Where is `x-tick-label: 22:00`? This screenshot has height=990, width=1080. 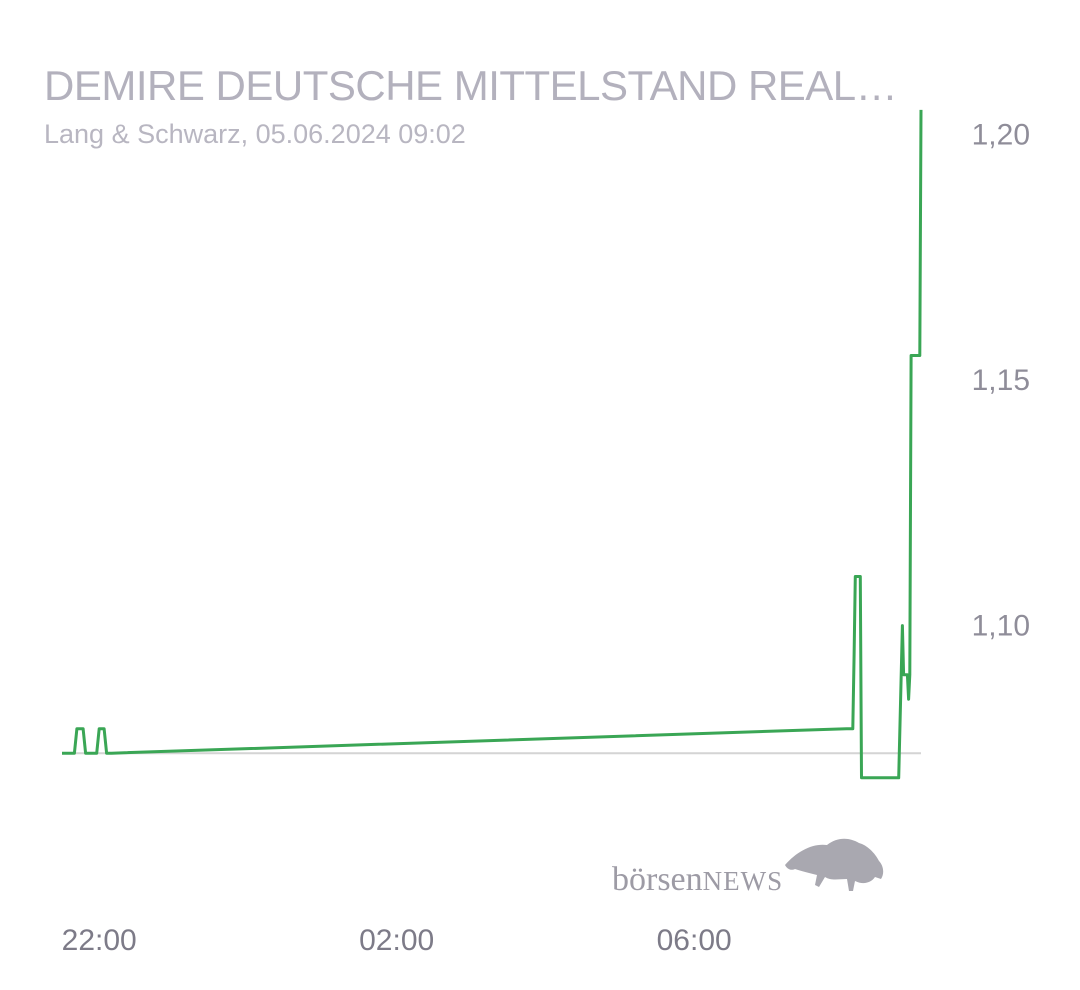
x-tick-label: 22:00 is located at coordinates (99, 940).